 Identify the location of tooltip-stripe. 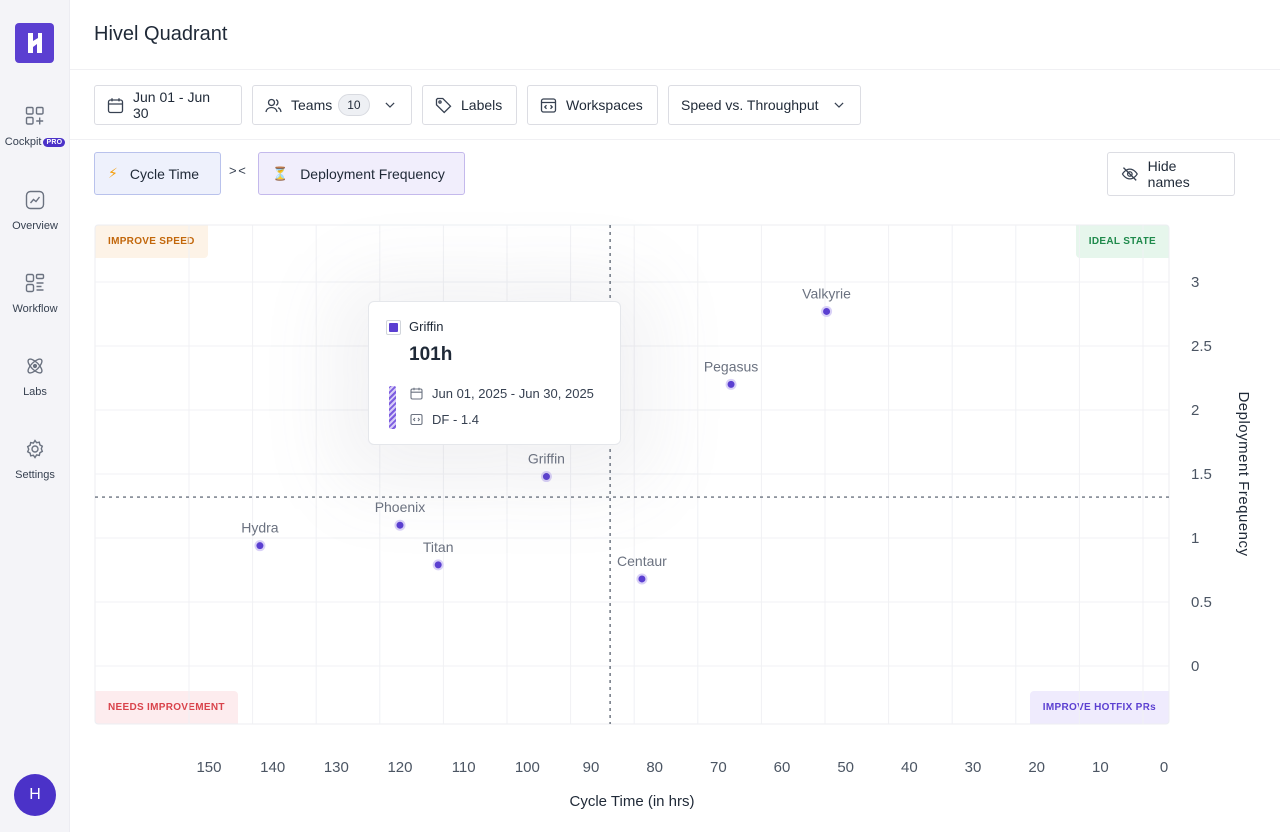
(392, 407).